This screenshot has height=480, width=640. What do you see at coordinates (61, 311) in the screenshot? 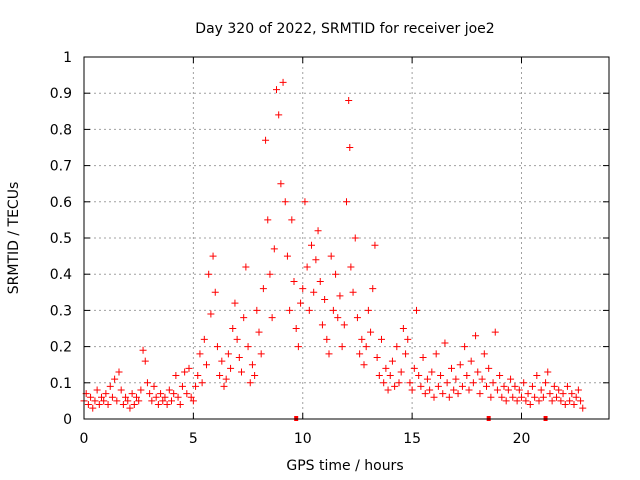
I see `y-tick-label: 0.3` at bounding box center [61, 311].